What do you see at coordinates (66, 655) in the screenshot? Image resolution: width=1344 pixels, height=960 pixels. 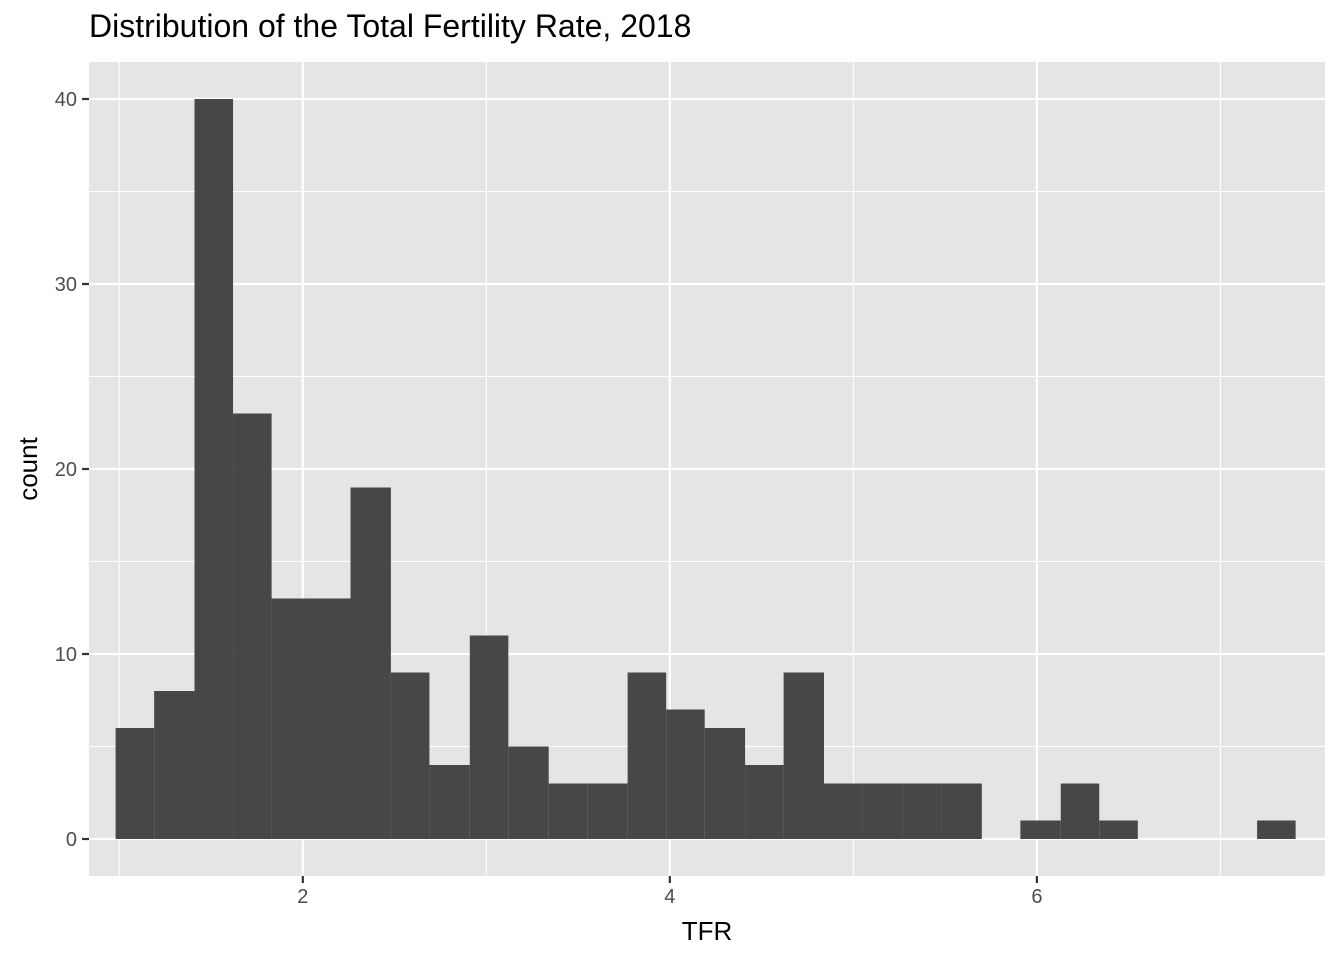 I see `y-tick-label: 10` at bounding box center [66, 655].